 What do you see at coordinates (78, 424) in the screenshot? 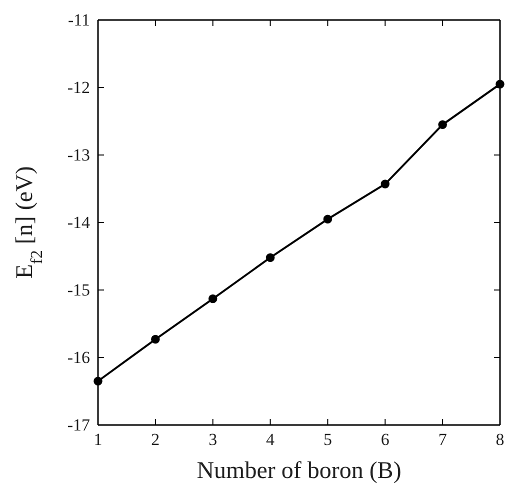
I see `y-tick-label: -17` at bounding box center [78, 424].